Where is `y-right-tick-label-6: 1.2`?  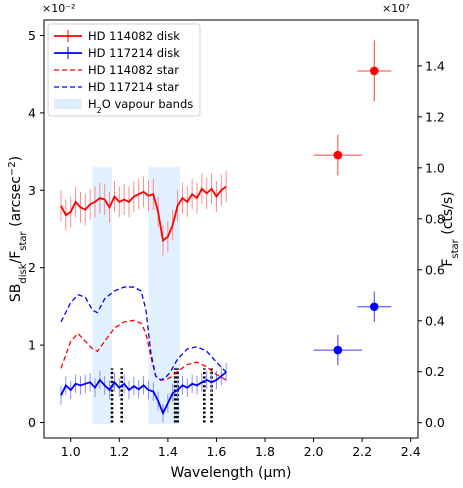
y-right-tick-label-6: 1.2 is located at coordinates (435, 116).